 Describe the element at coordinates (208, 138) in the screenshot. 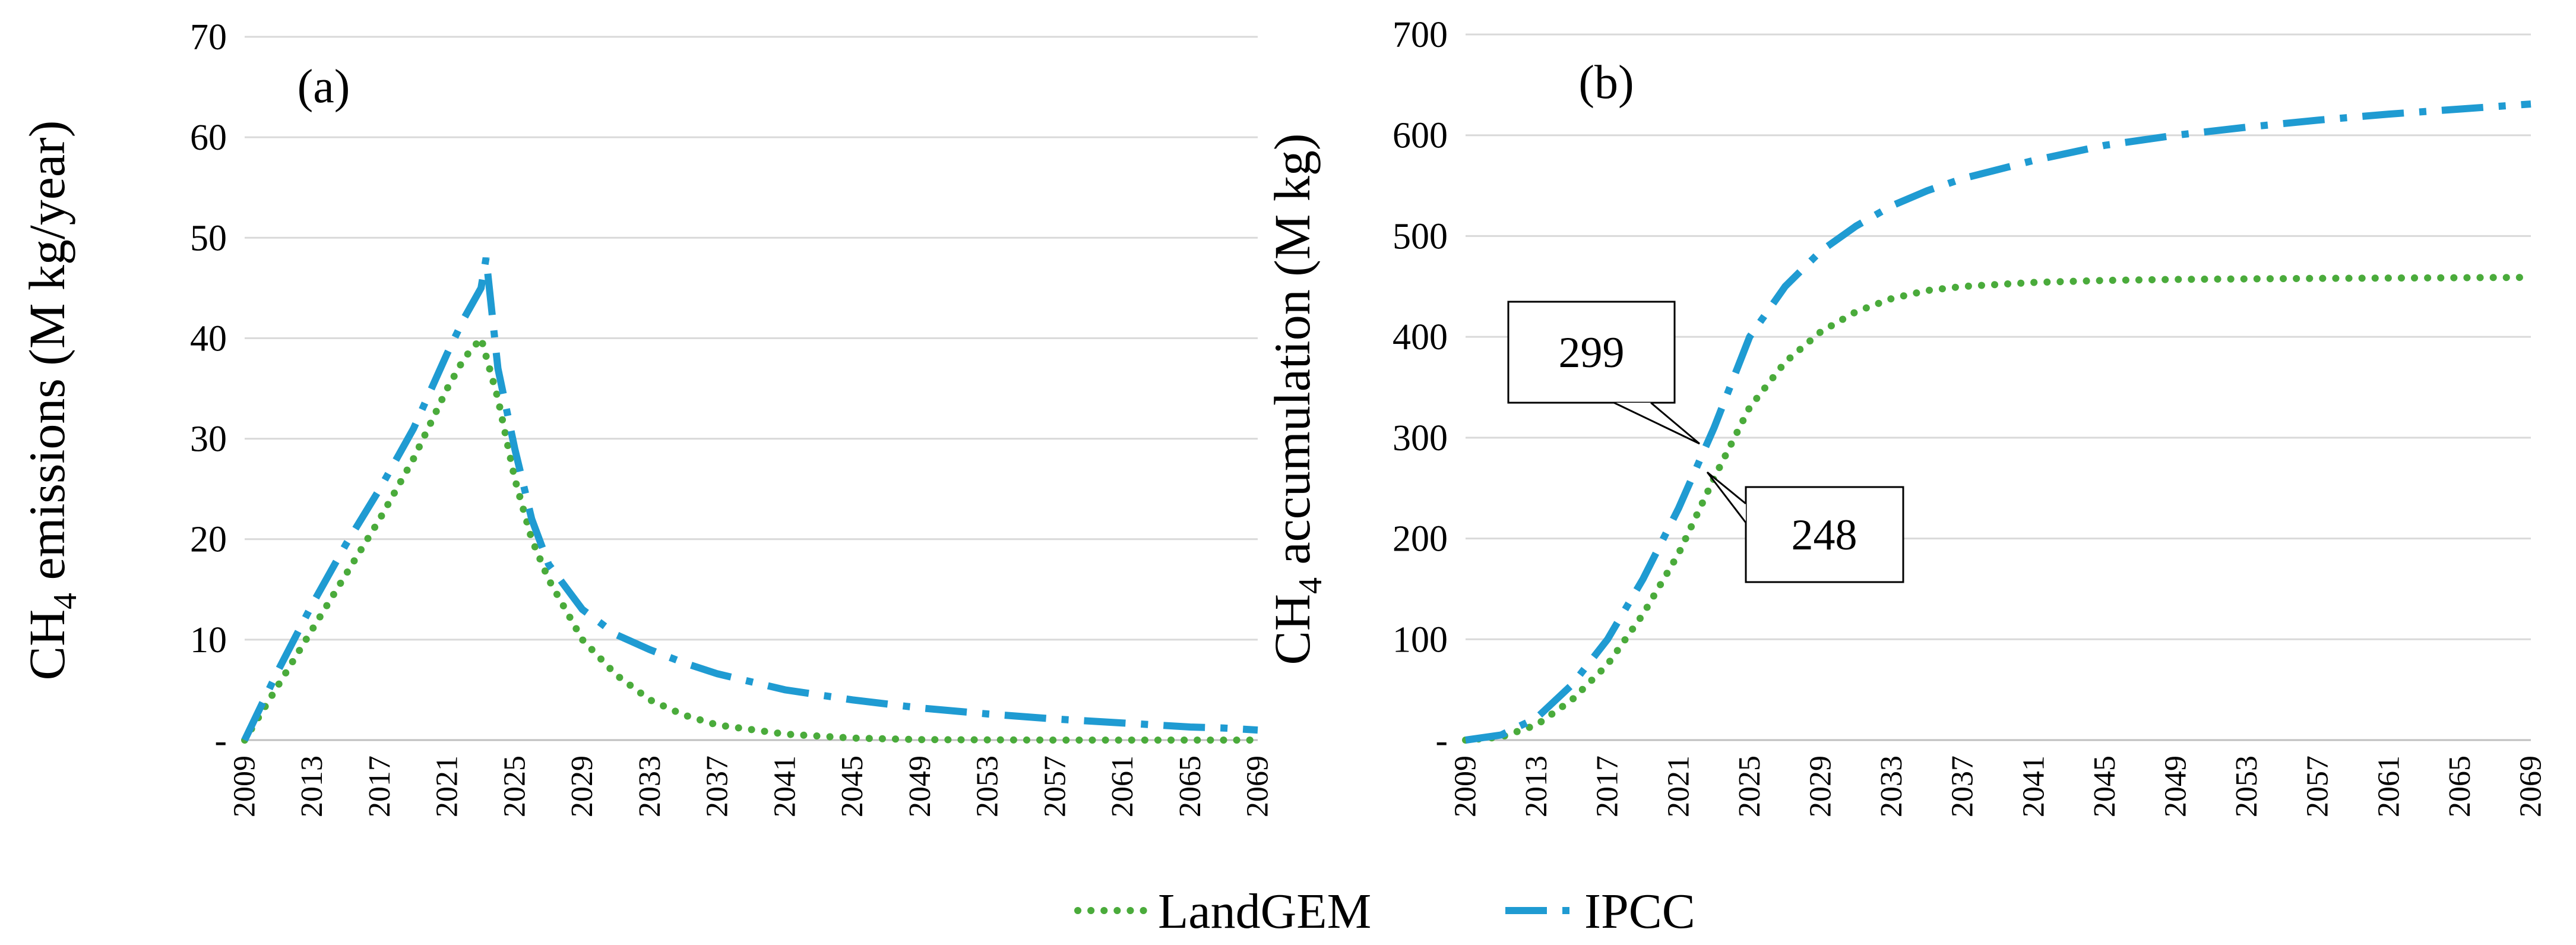

I see `y-tick-label-a: 60` at that location.